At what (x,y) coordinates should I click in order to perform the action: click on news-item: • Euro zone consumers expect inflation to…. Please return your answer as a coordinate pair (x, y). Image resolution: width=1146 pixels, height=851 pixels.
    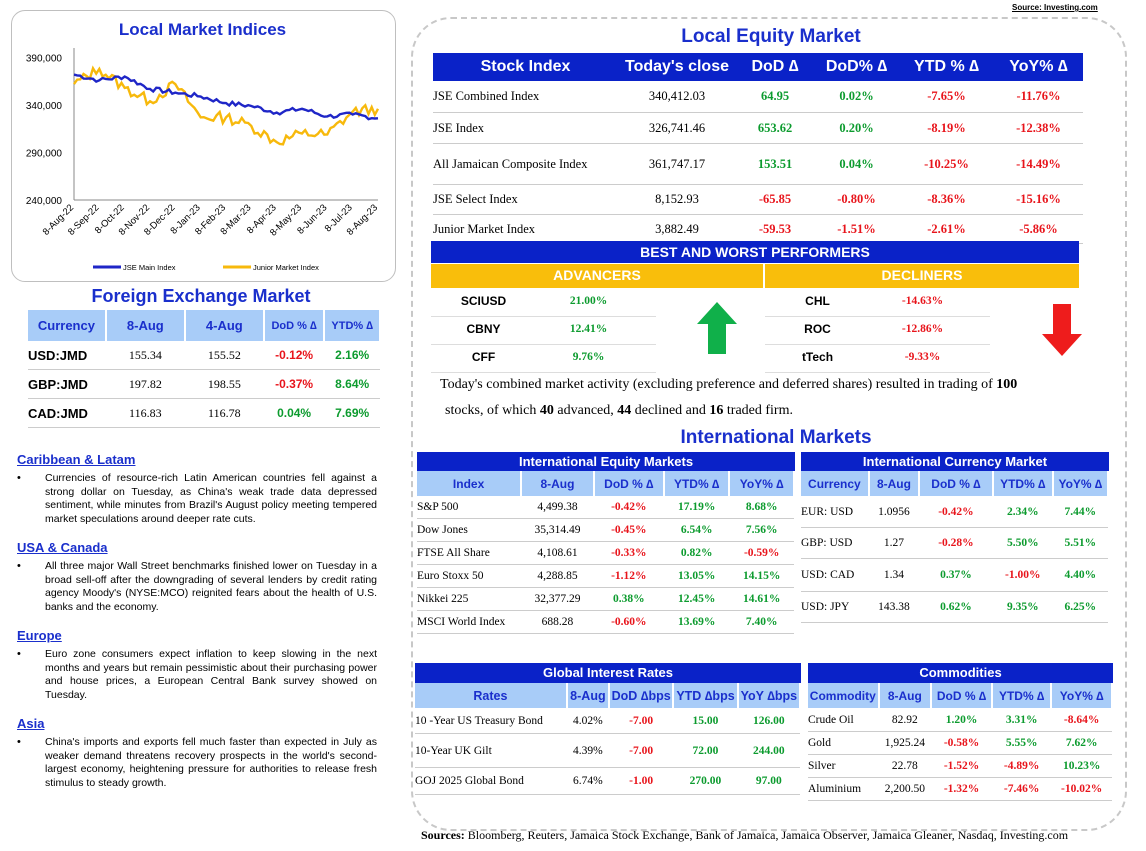
    Looking at the image, I should click on (197, 675).